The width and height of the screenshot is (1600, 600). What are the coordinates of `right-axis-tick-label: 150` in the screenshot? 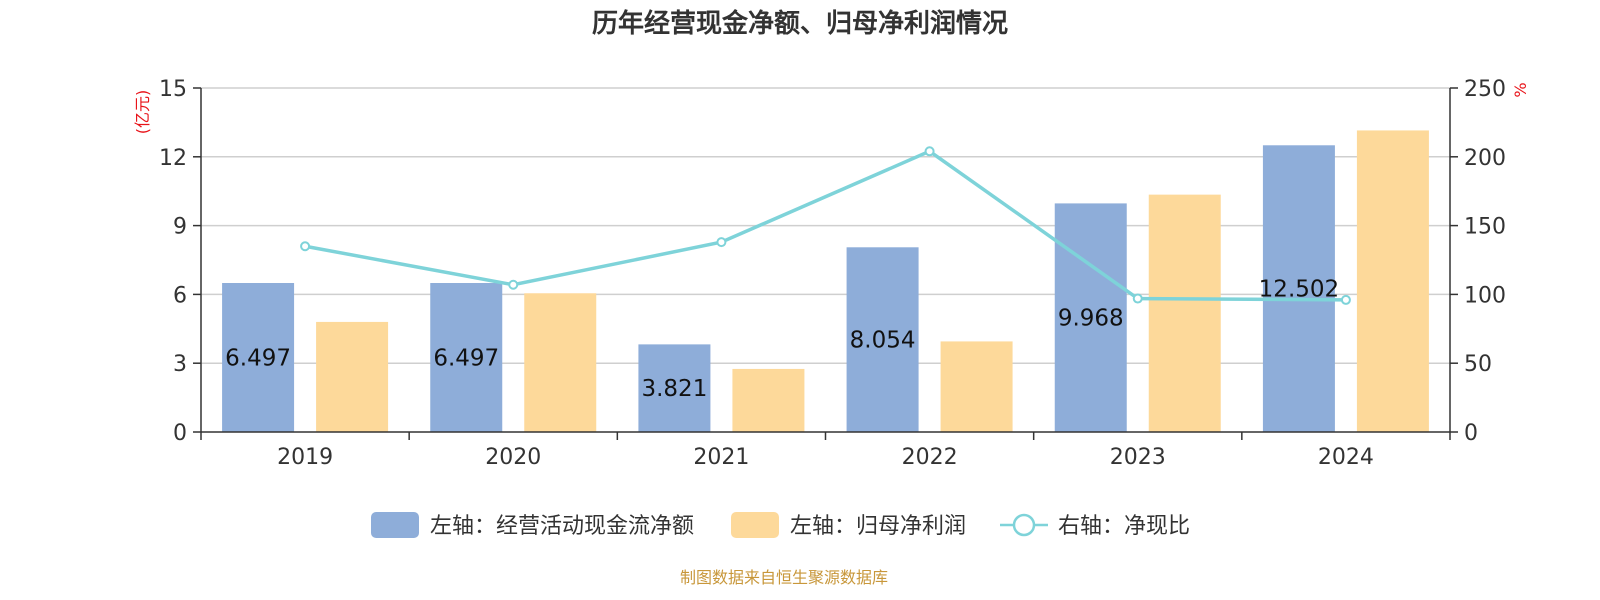 It's located at (1485, 227).